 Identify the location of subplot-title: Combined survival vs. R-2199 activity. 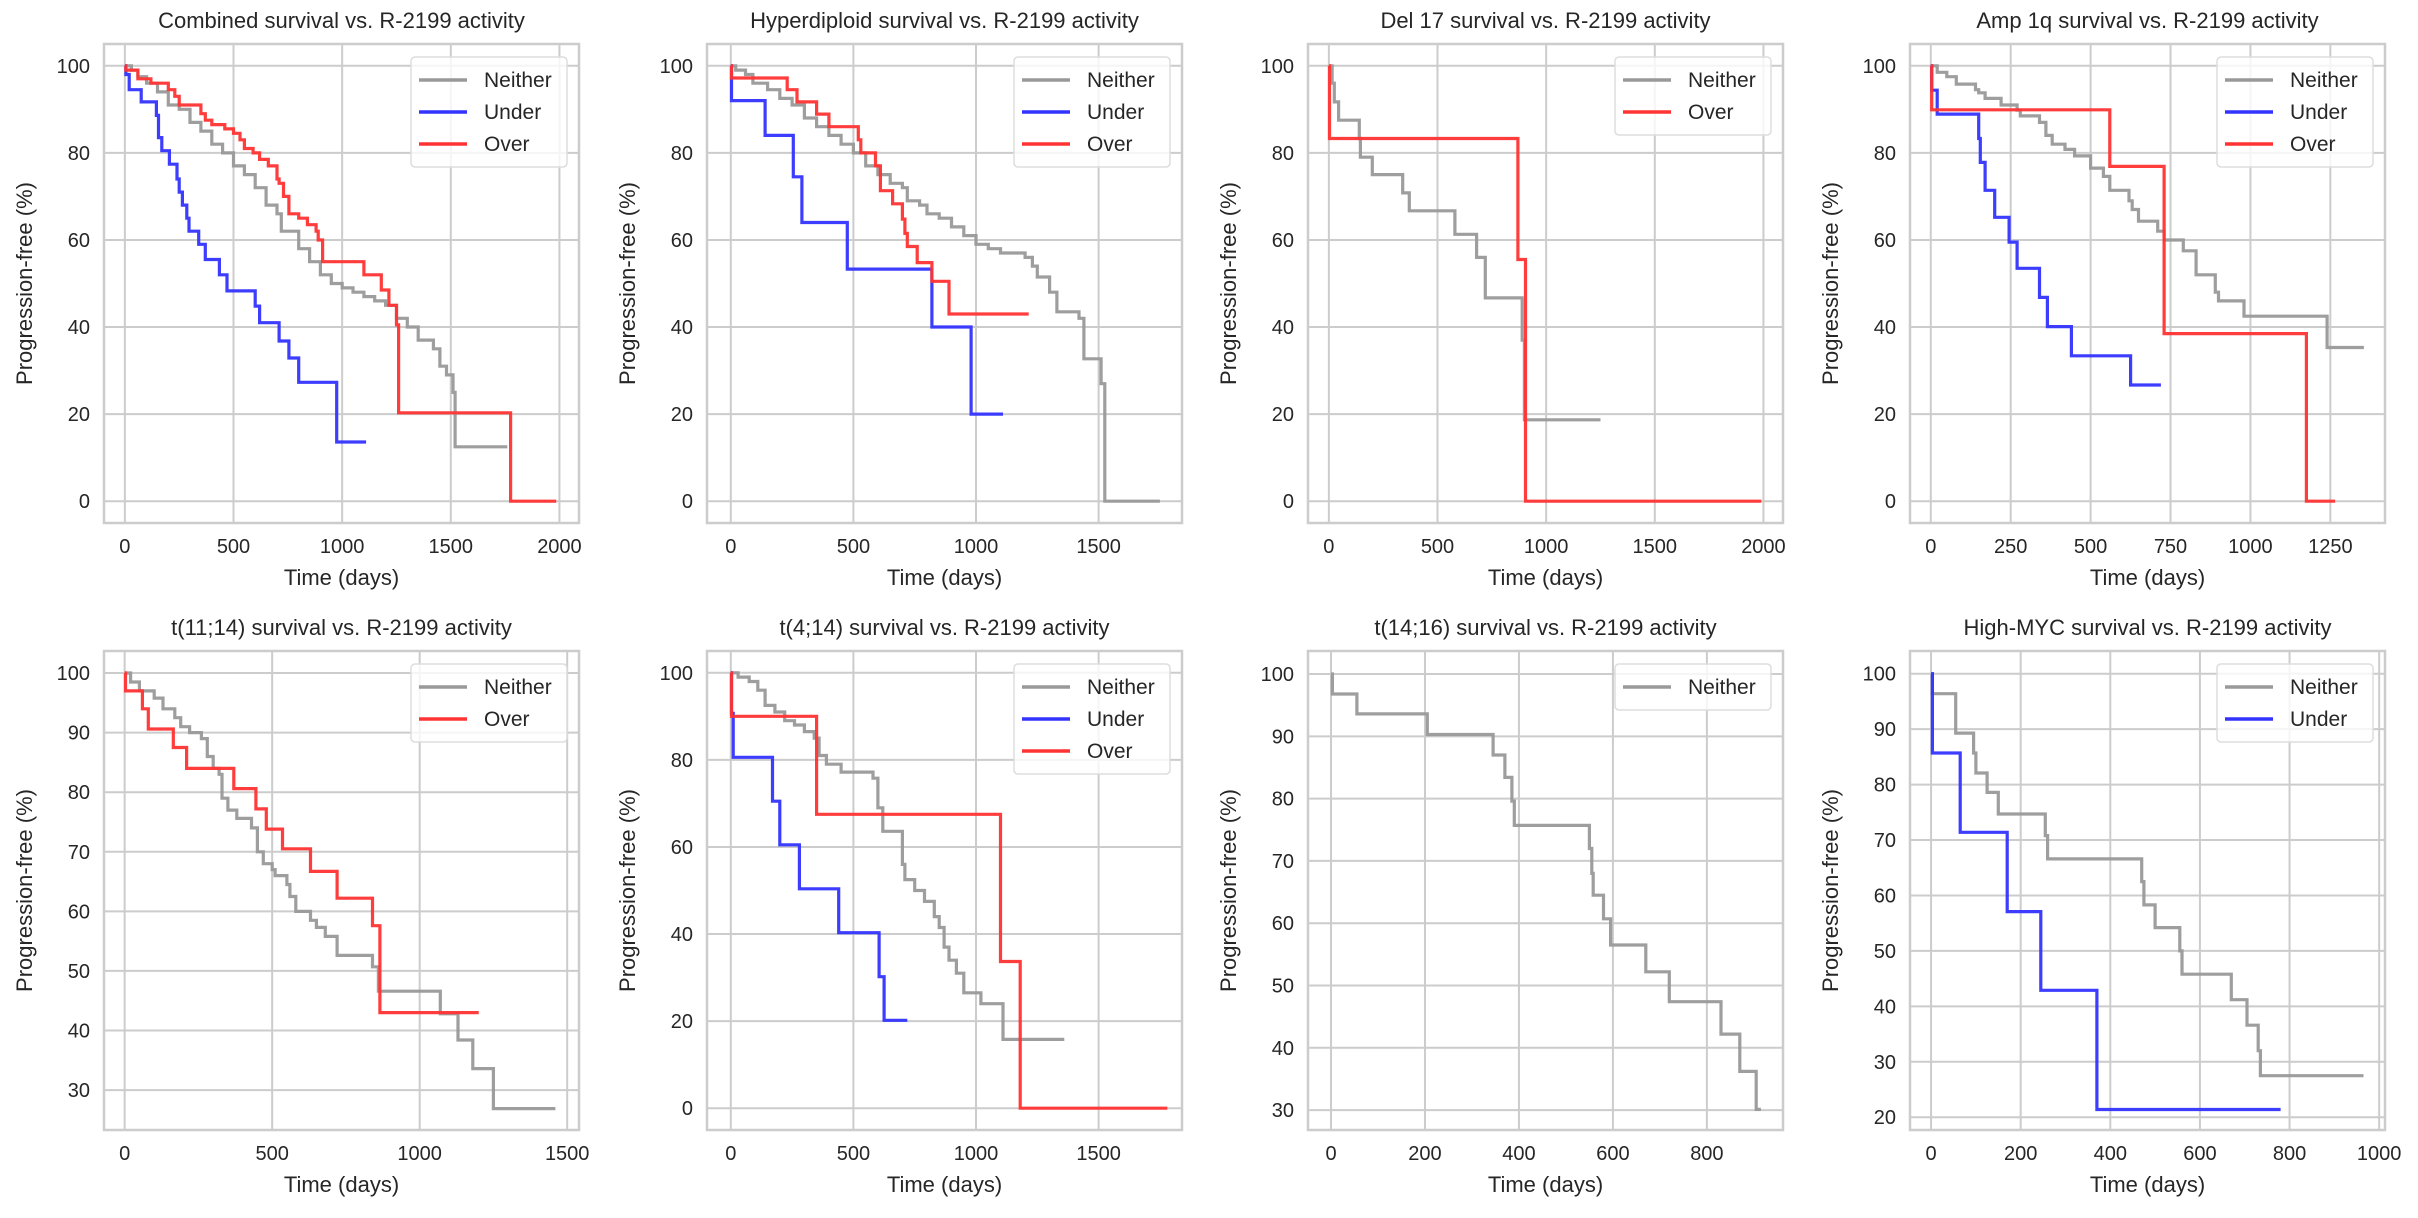
(341, 20).